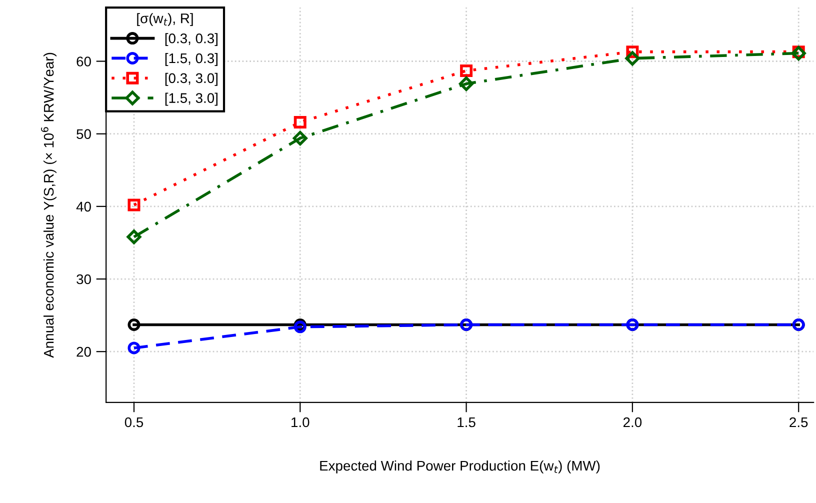  Describe the element at coordinates (460, 467) in the screenshot. I see `x-axis-title: Expected Wind Power Production E(w$_{t}$) (MW)` at that location.